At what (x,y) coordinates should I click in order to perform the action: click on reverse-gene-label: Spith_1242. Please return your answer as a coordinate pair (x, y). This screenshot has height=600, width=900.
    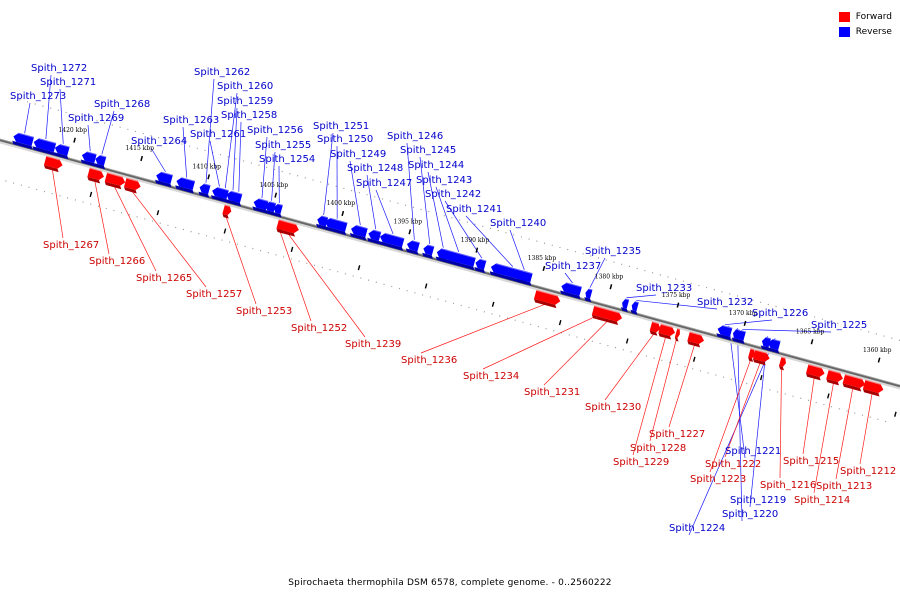
    Looking at the image, I should click on (453, 194).